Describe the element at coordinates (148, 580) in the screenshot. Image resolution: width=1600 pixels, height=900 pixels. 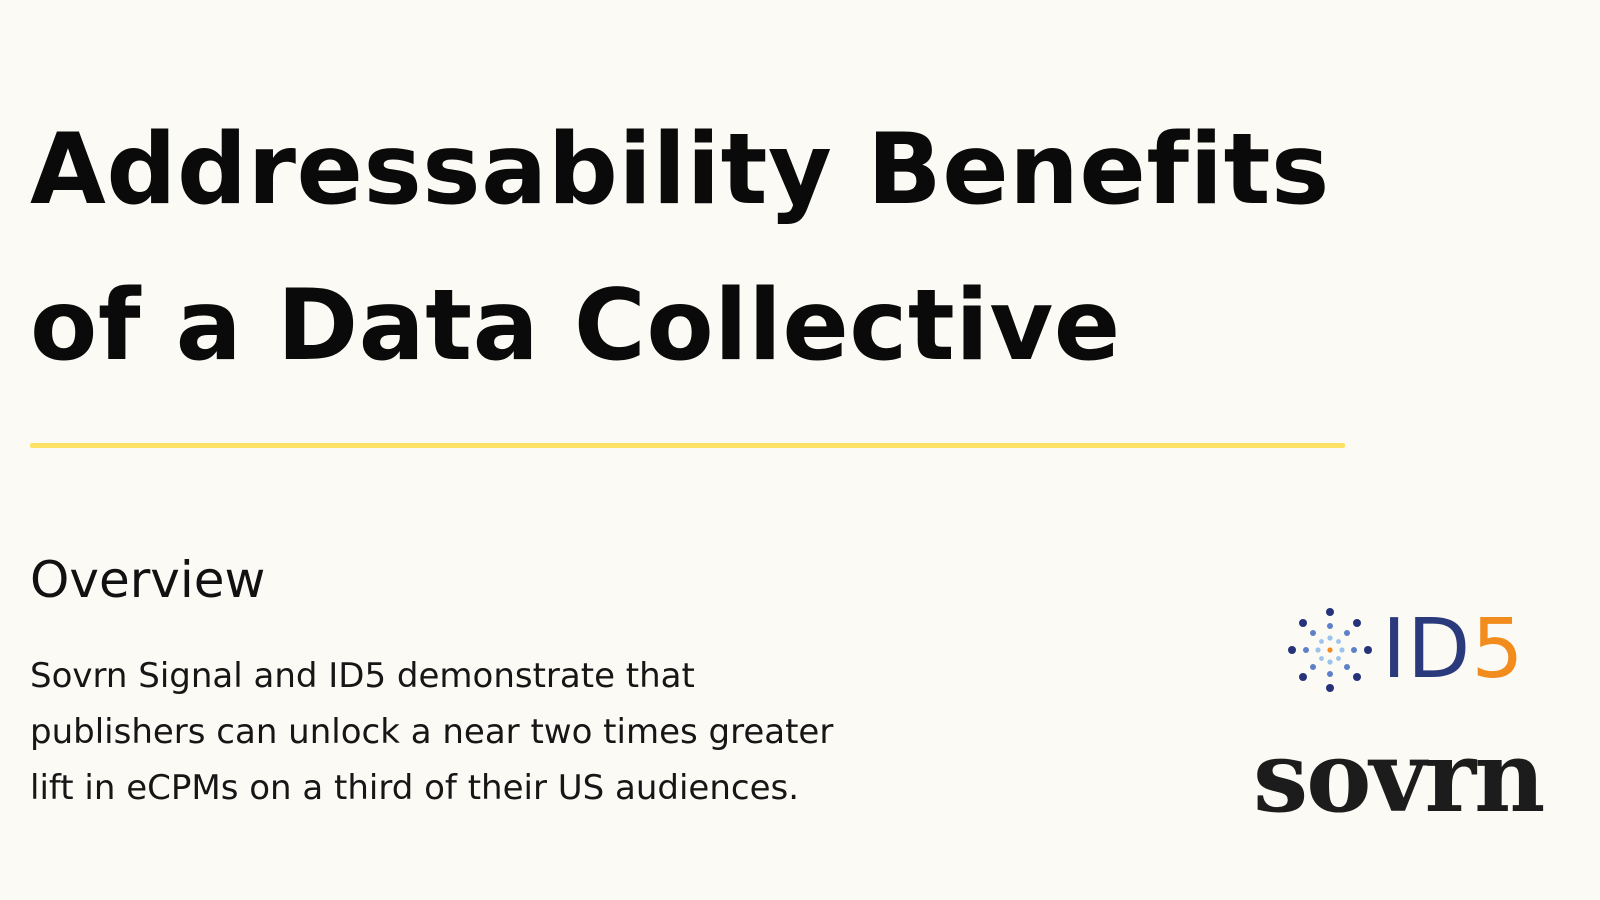
I see `overview-heading: Overview` at that location.